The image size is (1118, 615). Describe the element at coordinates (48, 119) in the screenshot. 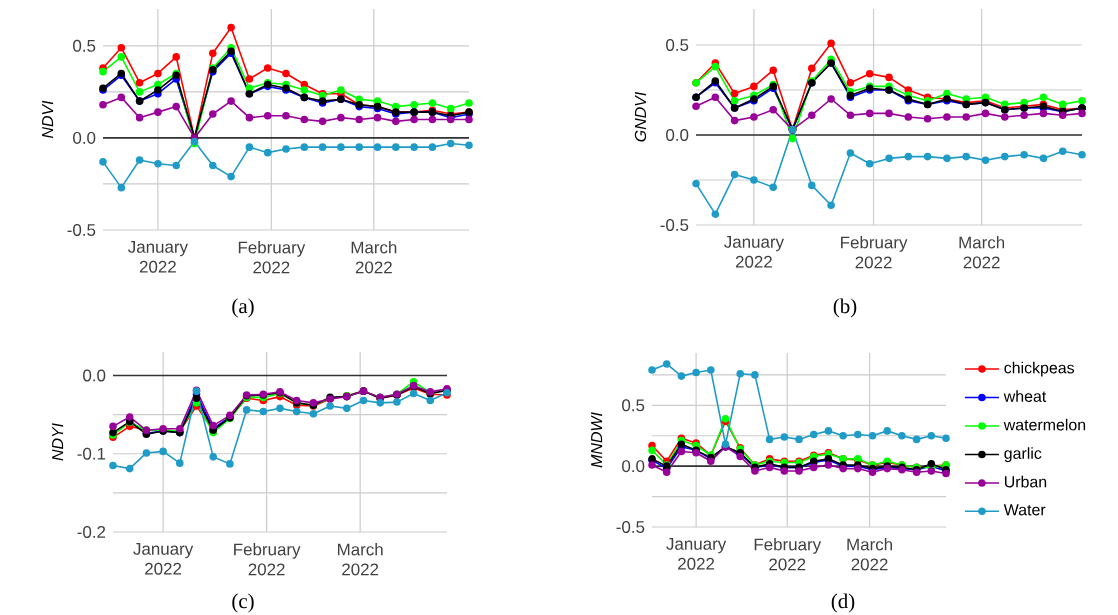

I see `y-axis-title: NDVI` at that location.